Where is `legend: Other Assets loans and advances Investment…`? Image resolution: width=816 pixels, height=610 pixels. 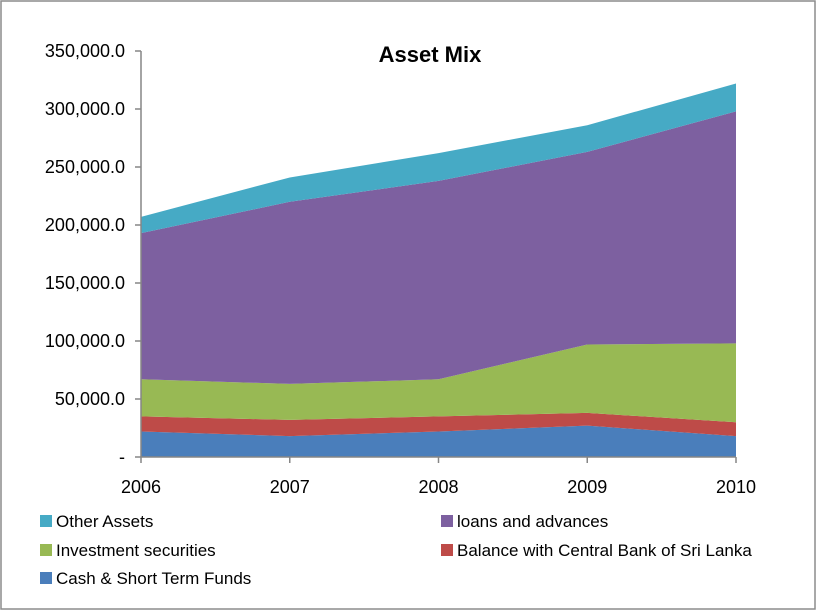 legend: Other Assets loans and advances Investment… is located at coordinates (396, 550).